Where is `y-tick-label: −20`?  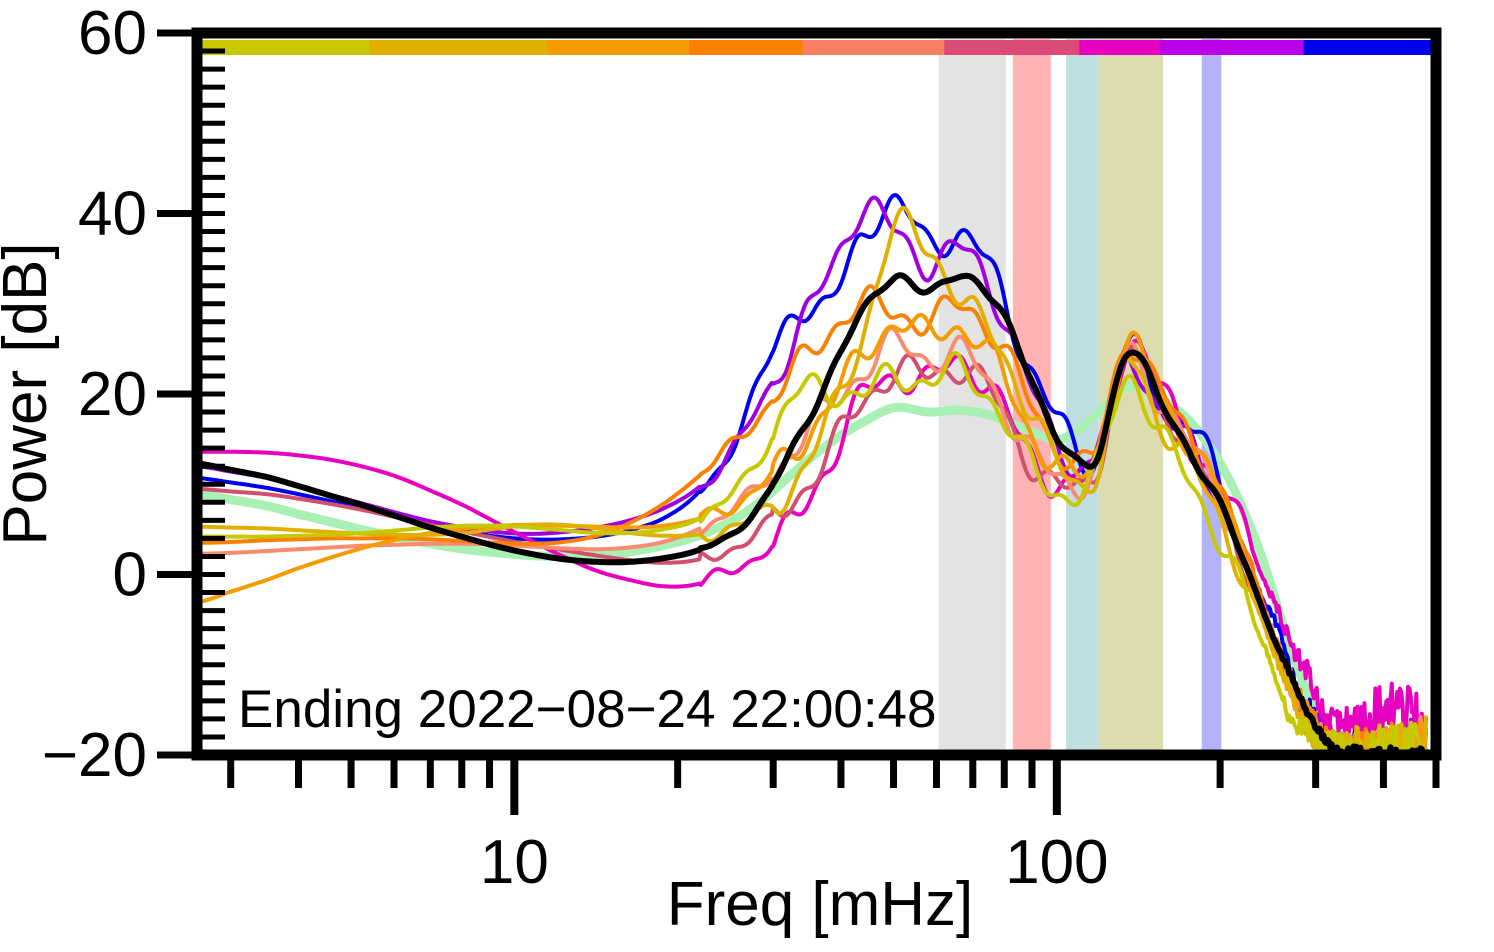 y-tick-label: −20 is located at coordinates (94, 755).